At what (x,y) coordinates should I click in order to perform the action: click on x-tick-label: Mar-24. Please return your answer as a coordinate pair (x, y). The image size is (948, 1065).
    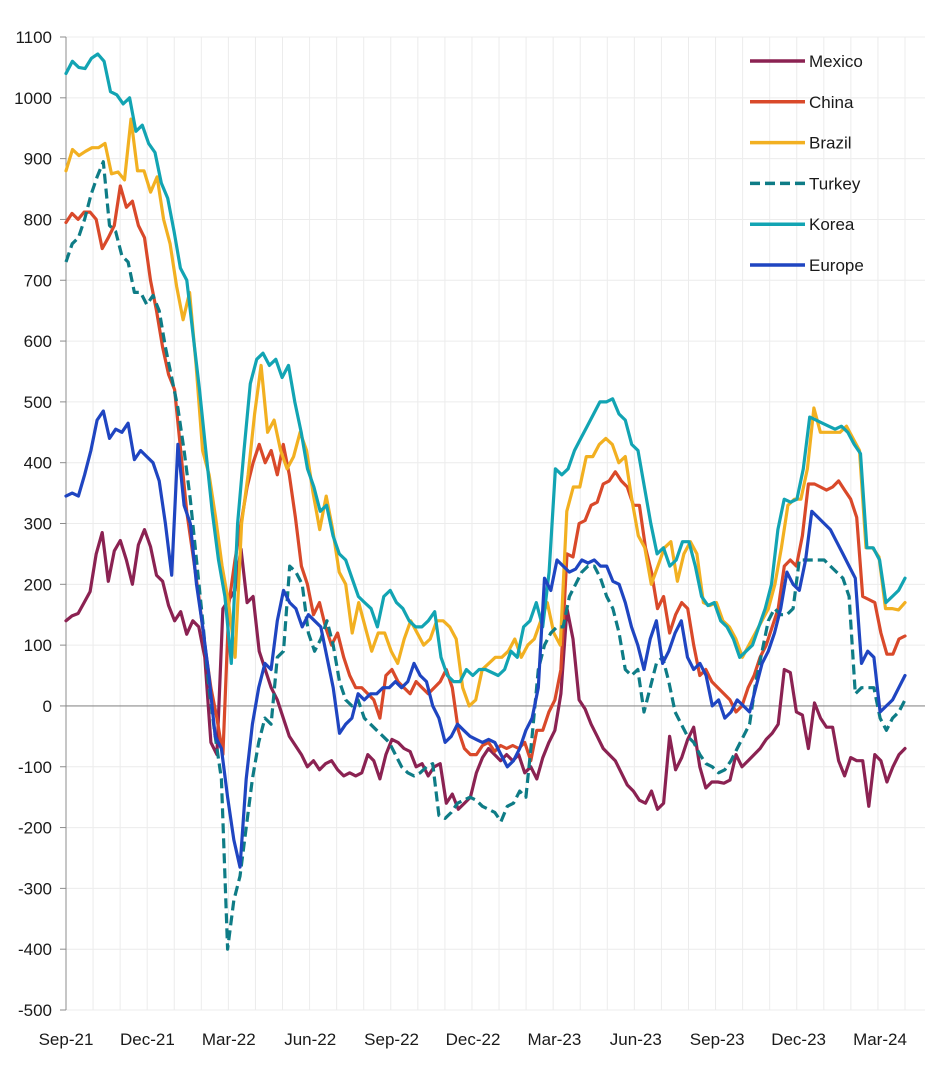
    Looking at the image, I should click on (880, 1039).